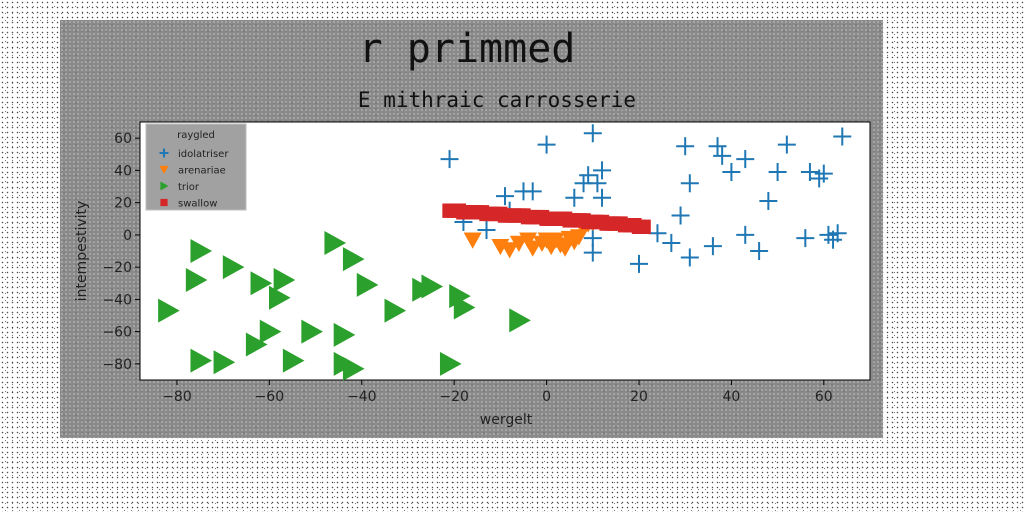 This screenshot has width=1024, height=512. What do you see at coordinates (344, 305) in the screenshot?
I see `series-trior` at bounding box center [344, 305].